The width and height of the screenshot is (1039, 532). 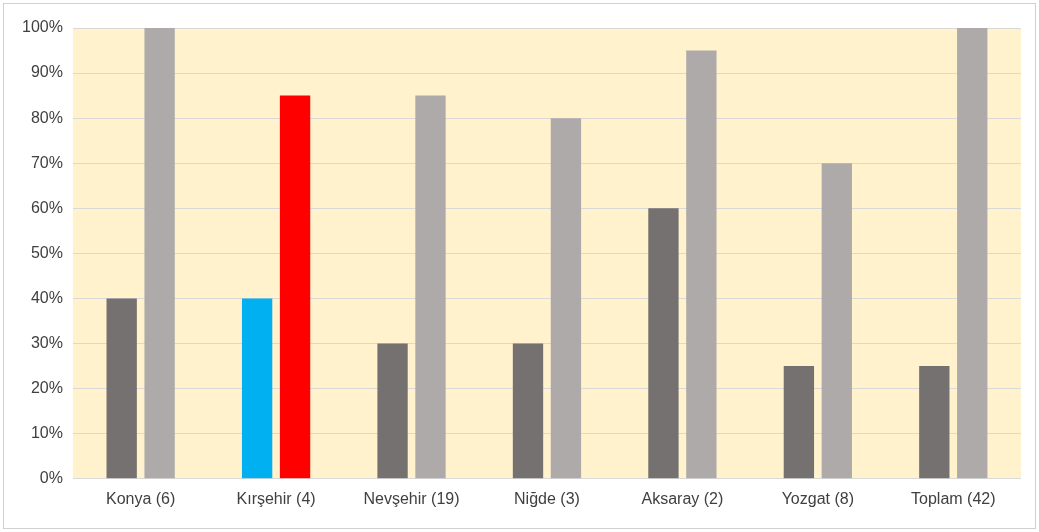 I want to click on y-tick-label: 90%, so click(x=46, y=72).